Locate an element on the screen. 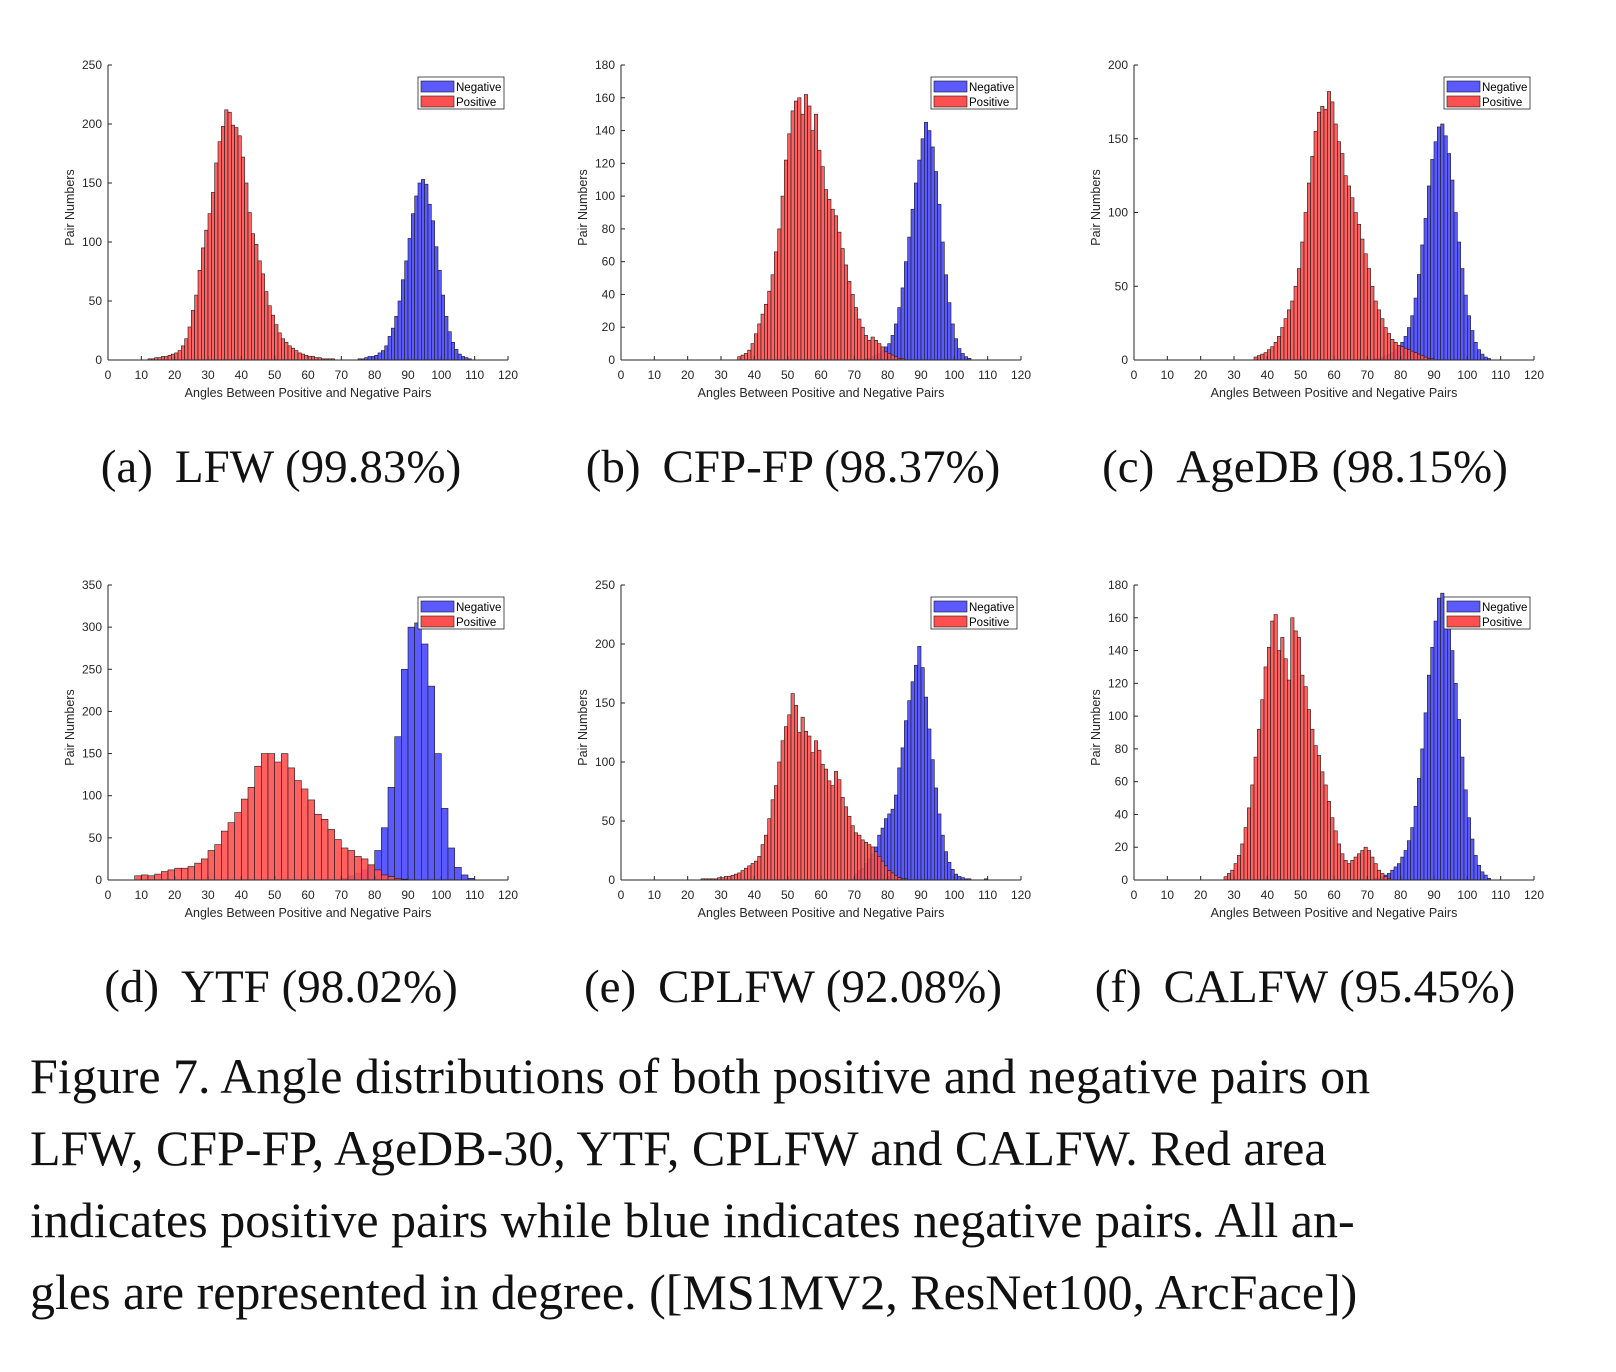 The width and height of the screenshot is (1616, 1372). y-tick-label: 300 is located at coordinates (92, 627).